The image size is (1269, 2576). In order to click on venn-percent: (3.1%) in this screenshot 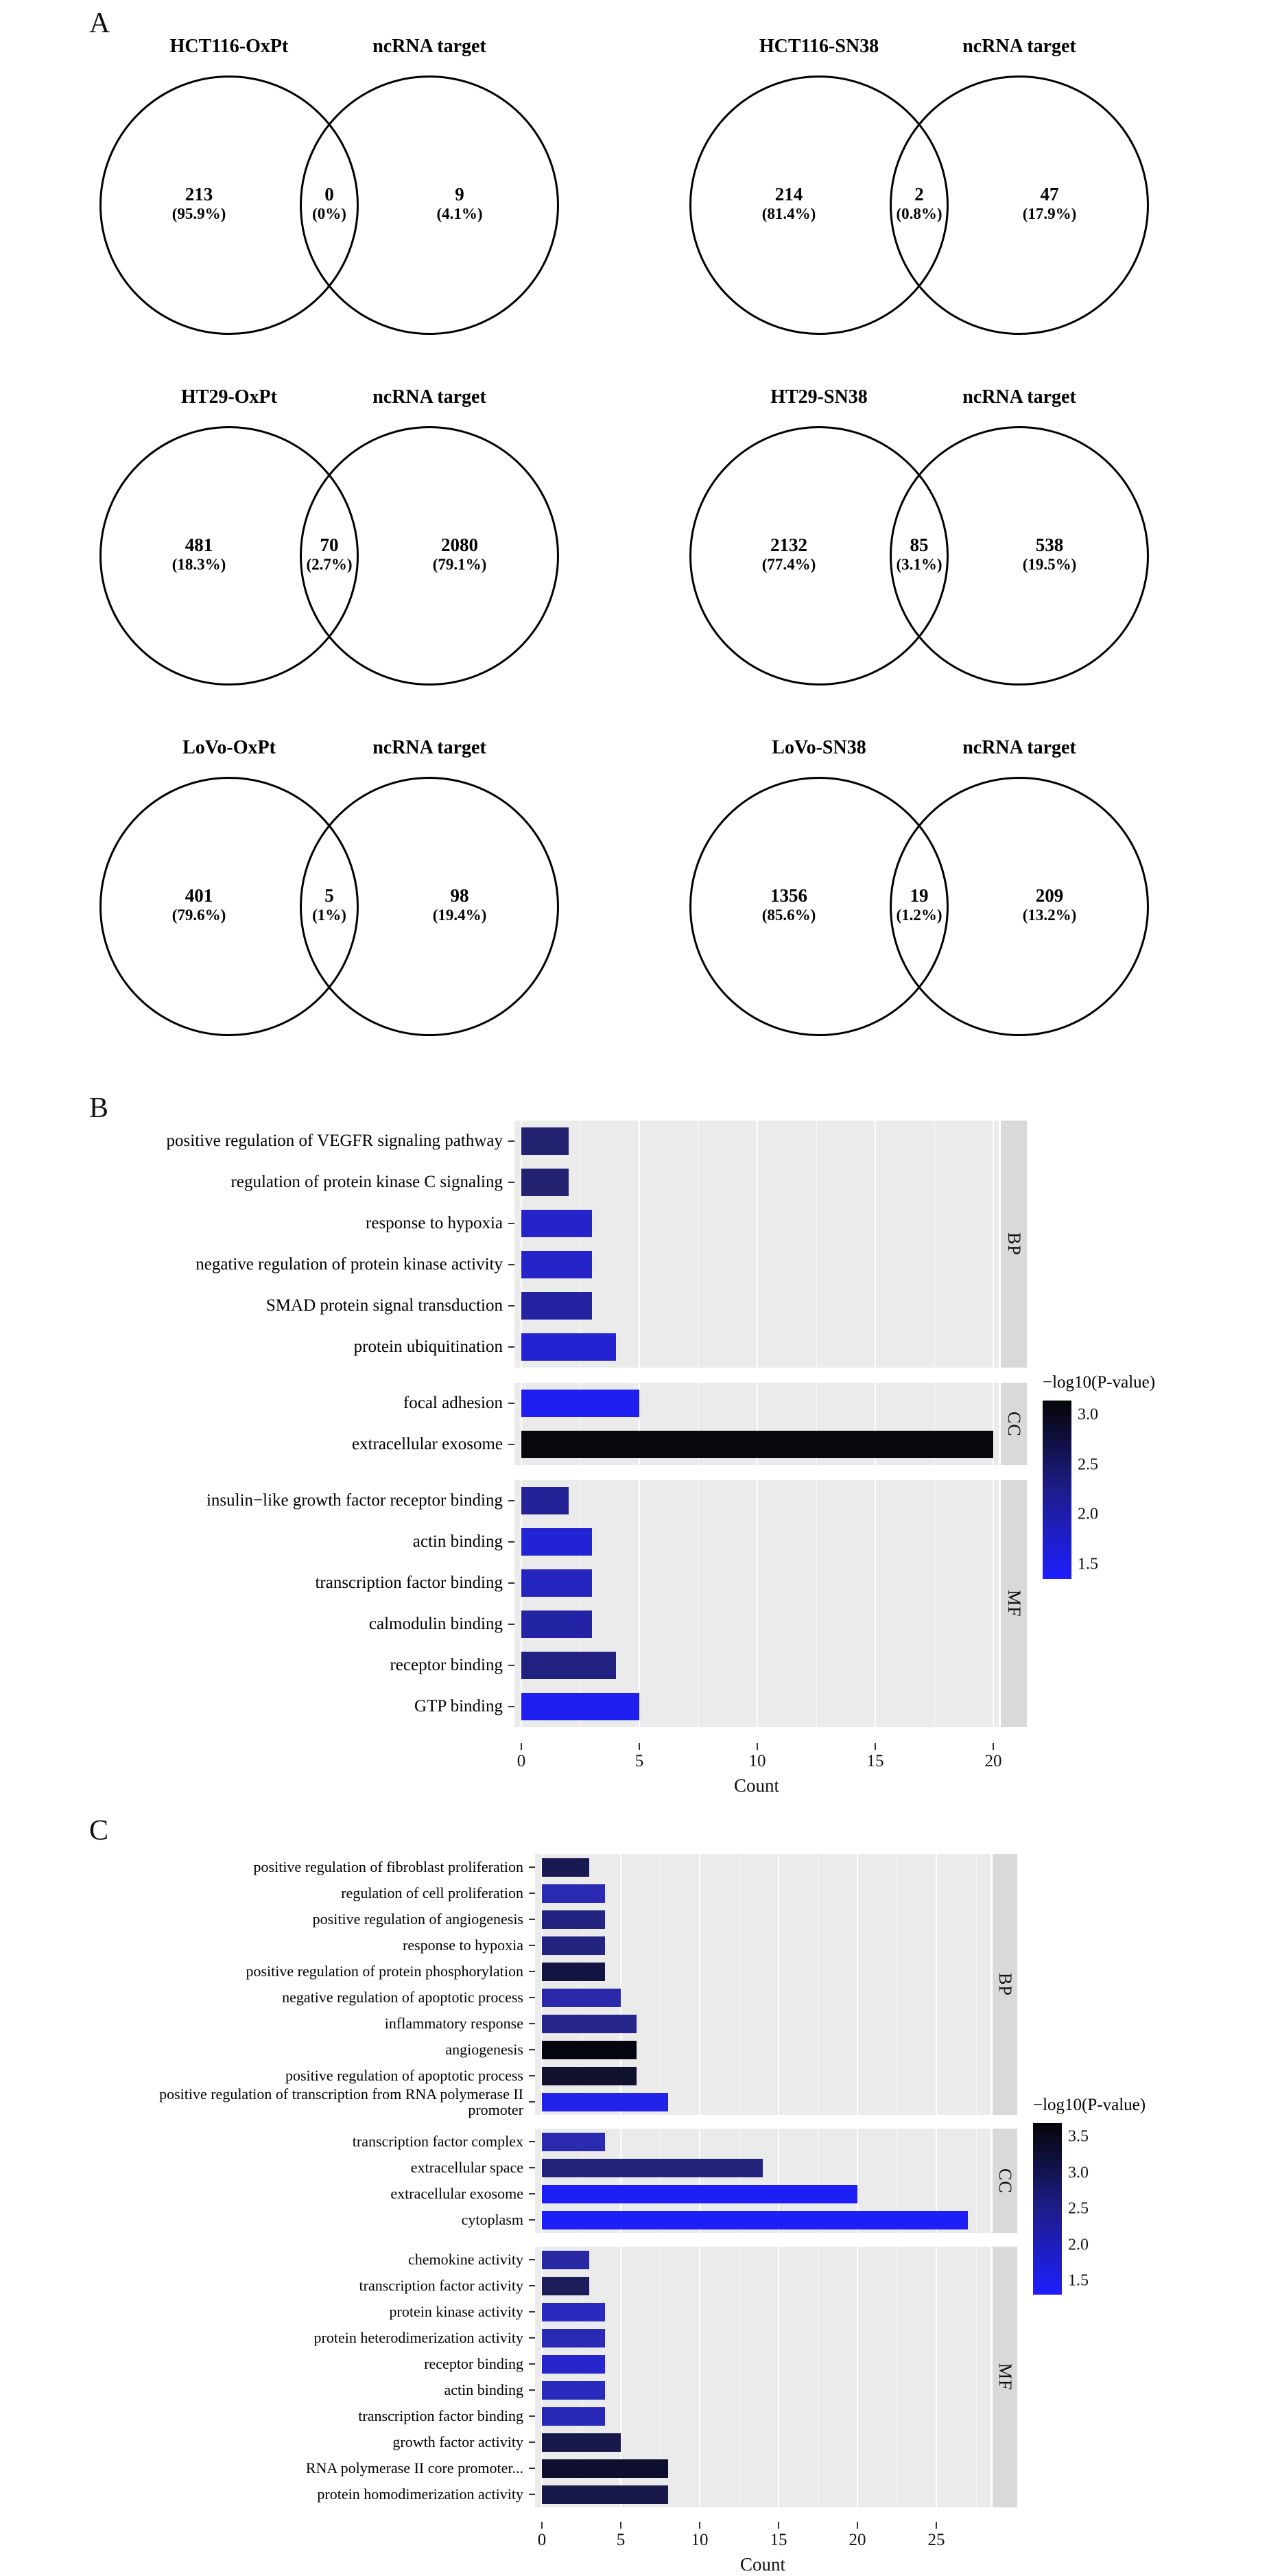, I will do `click(919, 565)`.